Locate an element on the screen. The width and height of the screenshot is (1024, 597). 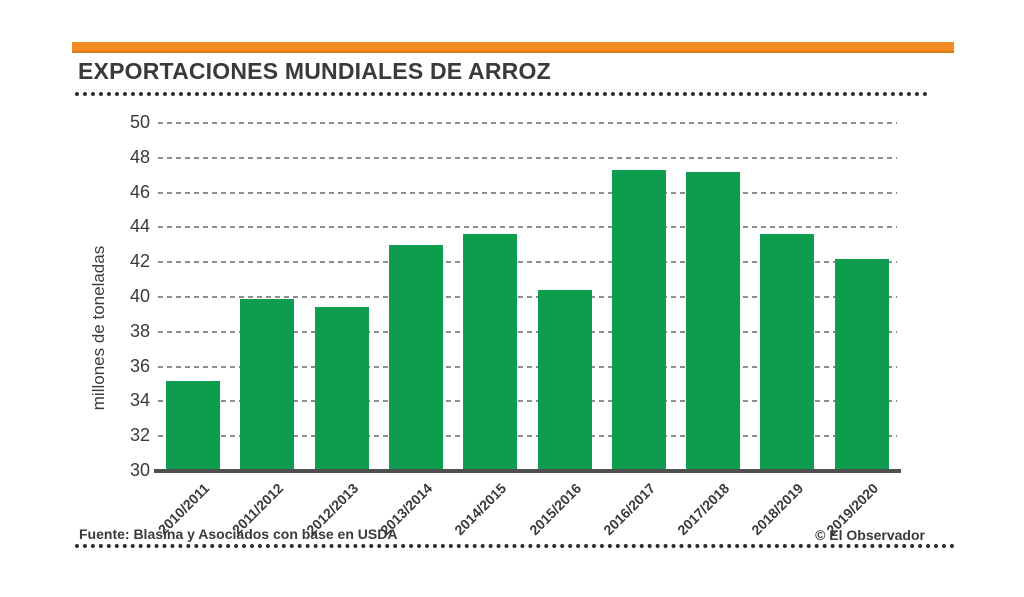
y-tick-label: 50 is located at coordinates (139, 122).